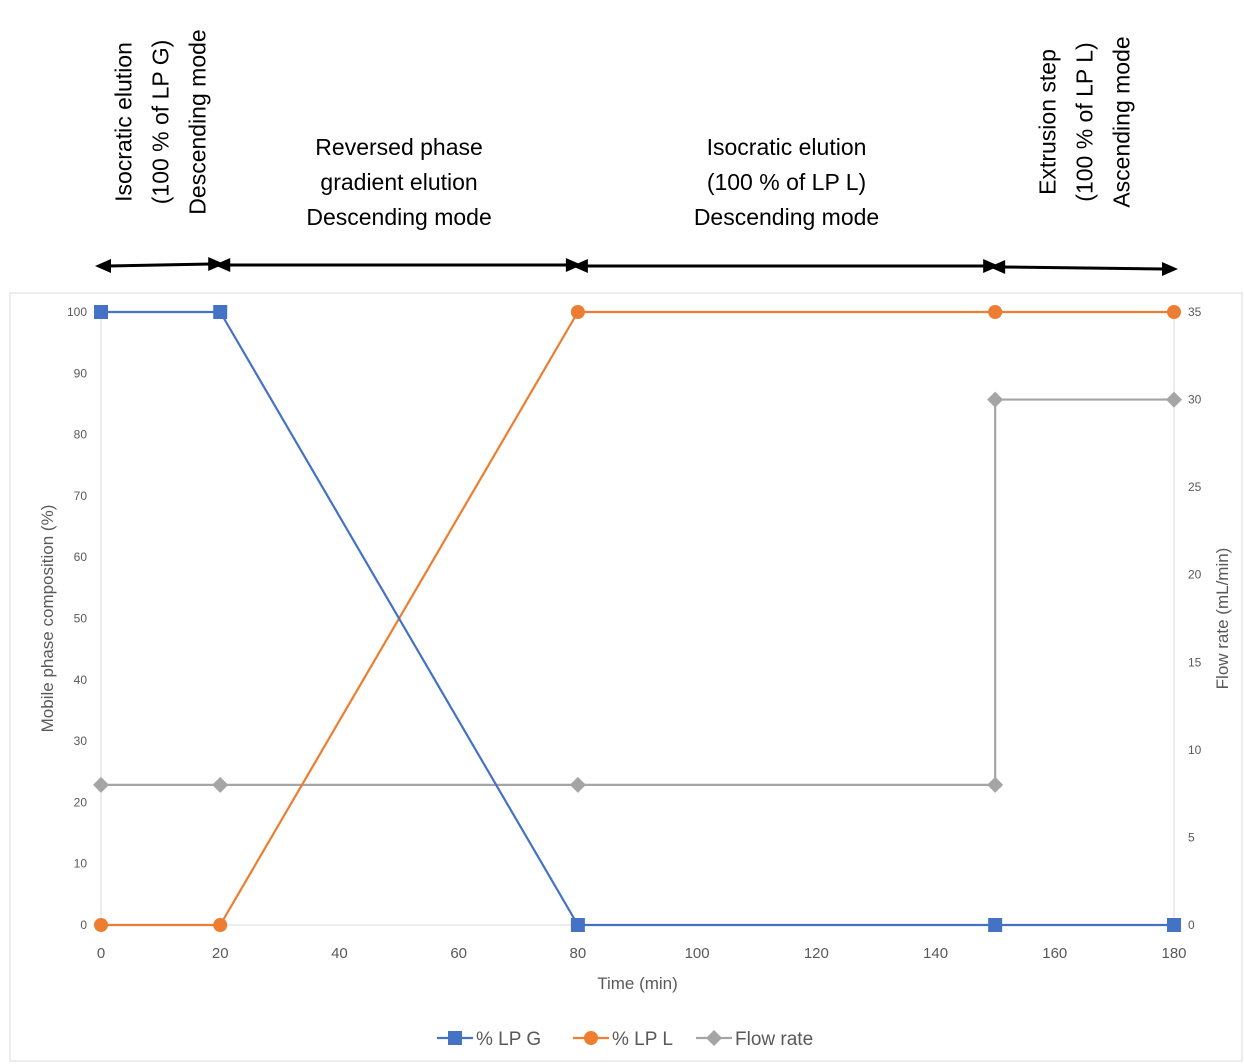 The image size is (1244, 1064). I want to click on legend: % LP G % LP L Flow rate, so click(625, 1039).